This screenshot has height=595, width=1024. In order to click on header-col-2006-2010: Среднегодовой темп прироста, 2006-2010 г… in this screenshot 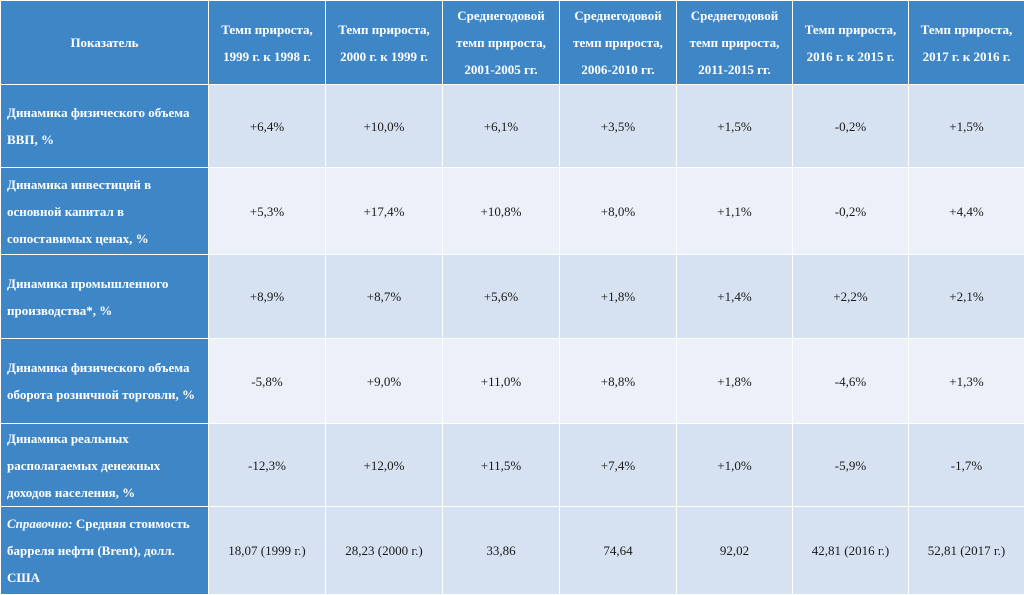, I will do `click(618, 43)`.